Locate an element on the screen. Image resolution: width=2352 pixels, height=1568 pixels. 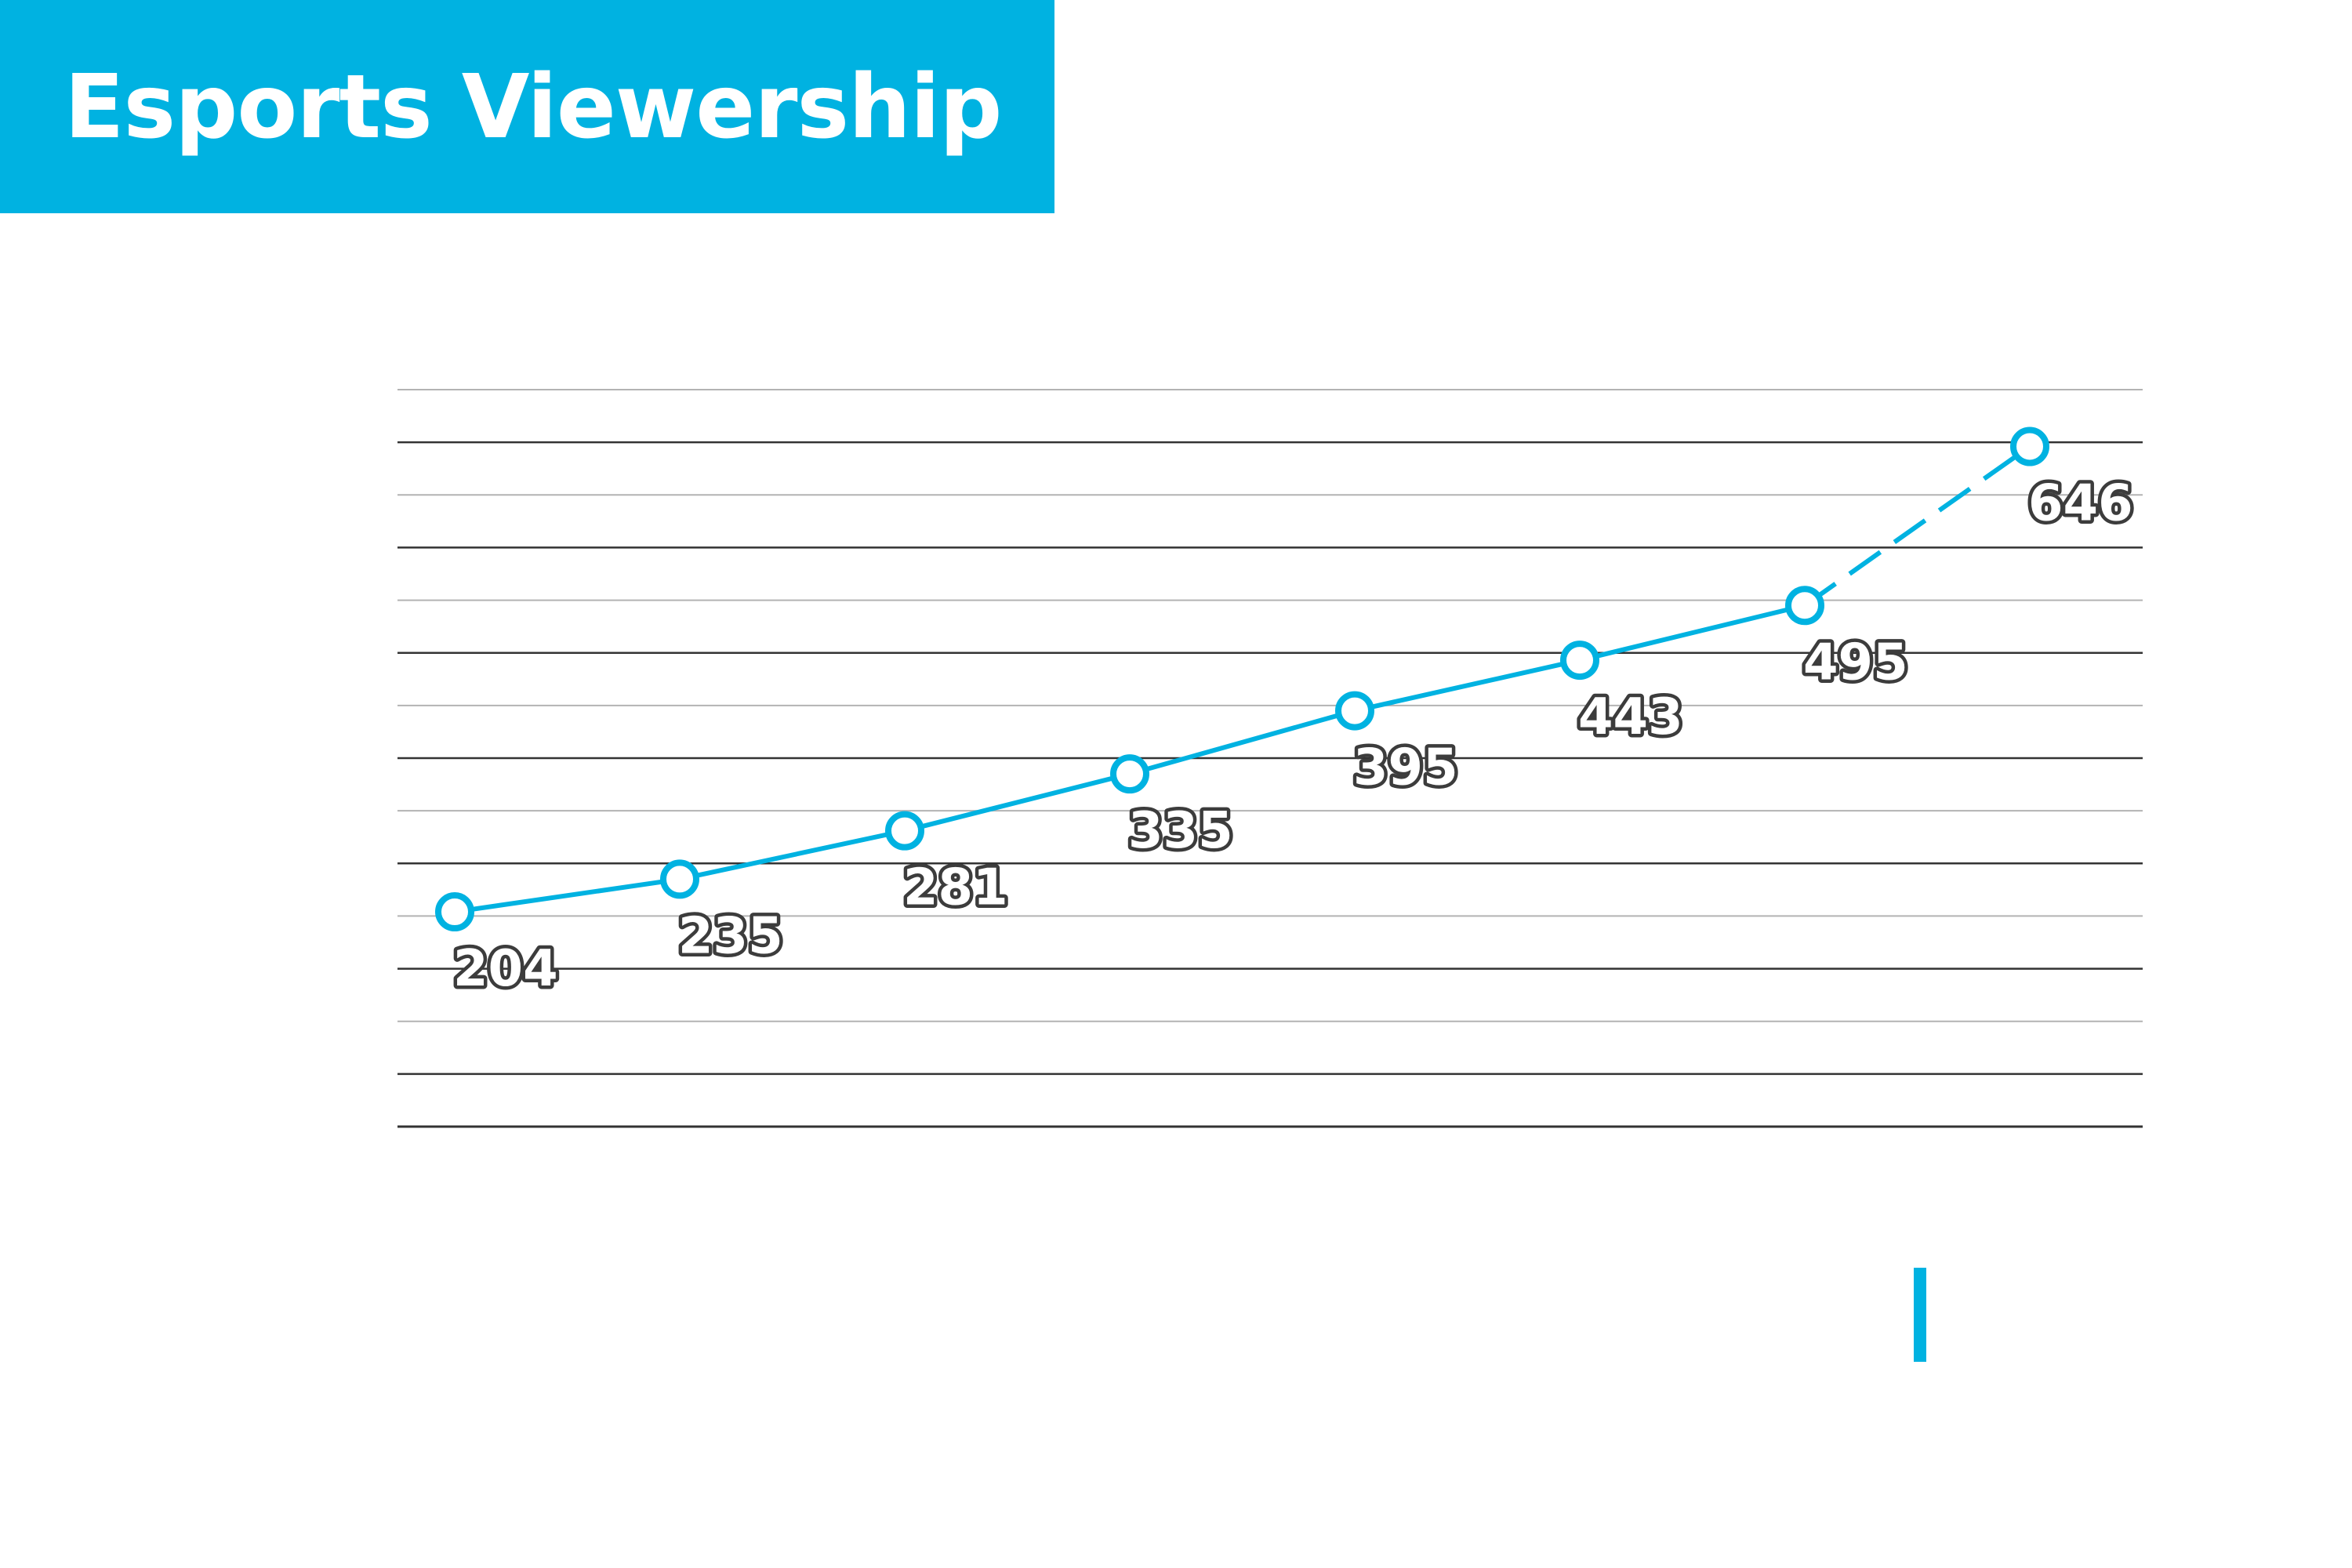
data-label: 335 is located at coordinates (1180, 831).